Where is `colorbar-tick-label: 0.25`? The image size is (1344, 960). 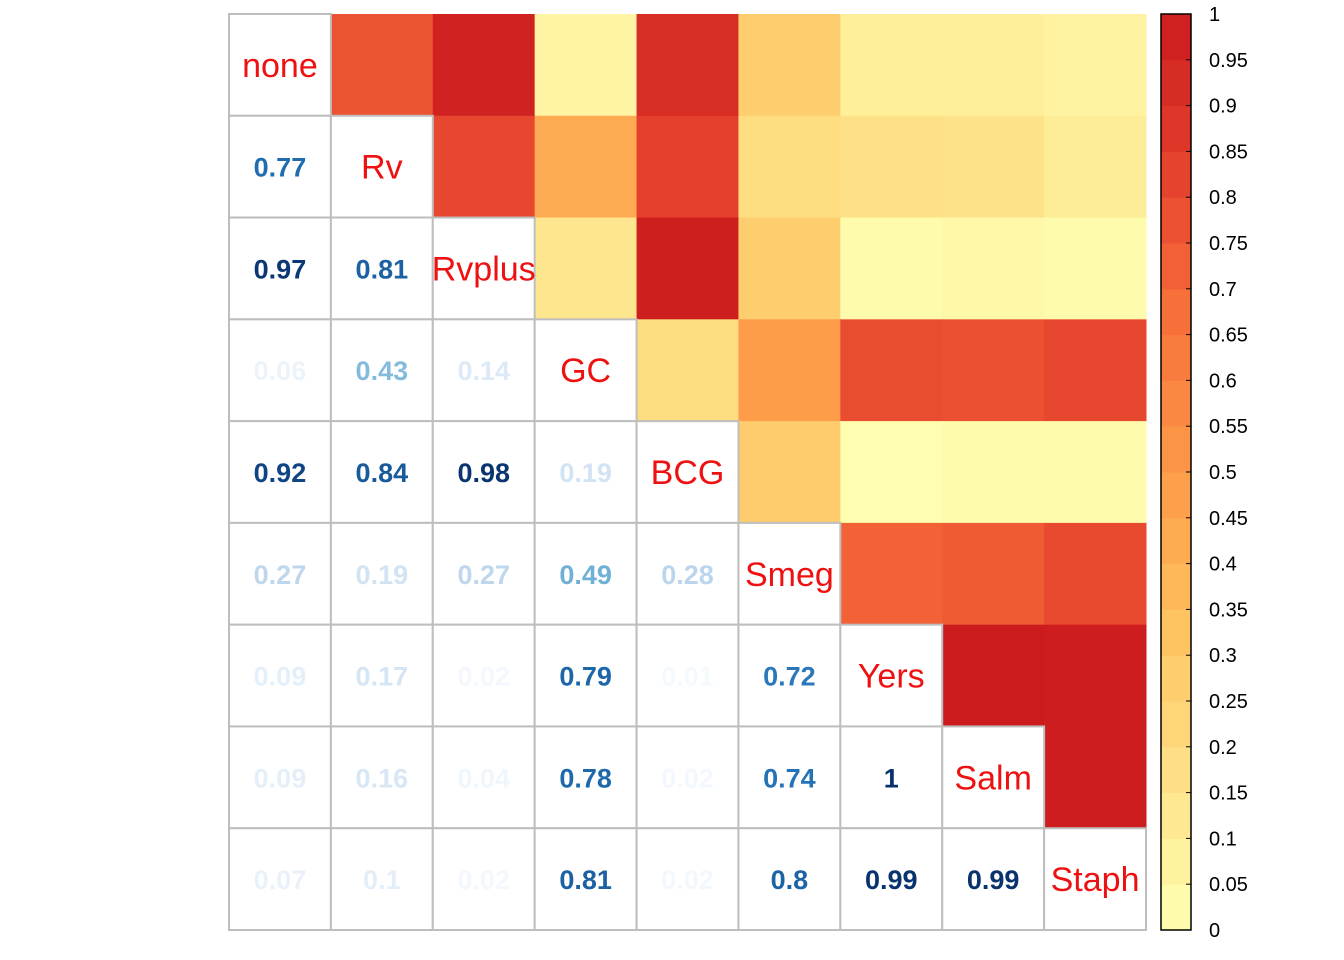
colorbar-tick-label: 0.25 is located at coordinates (1228, 702).